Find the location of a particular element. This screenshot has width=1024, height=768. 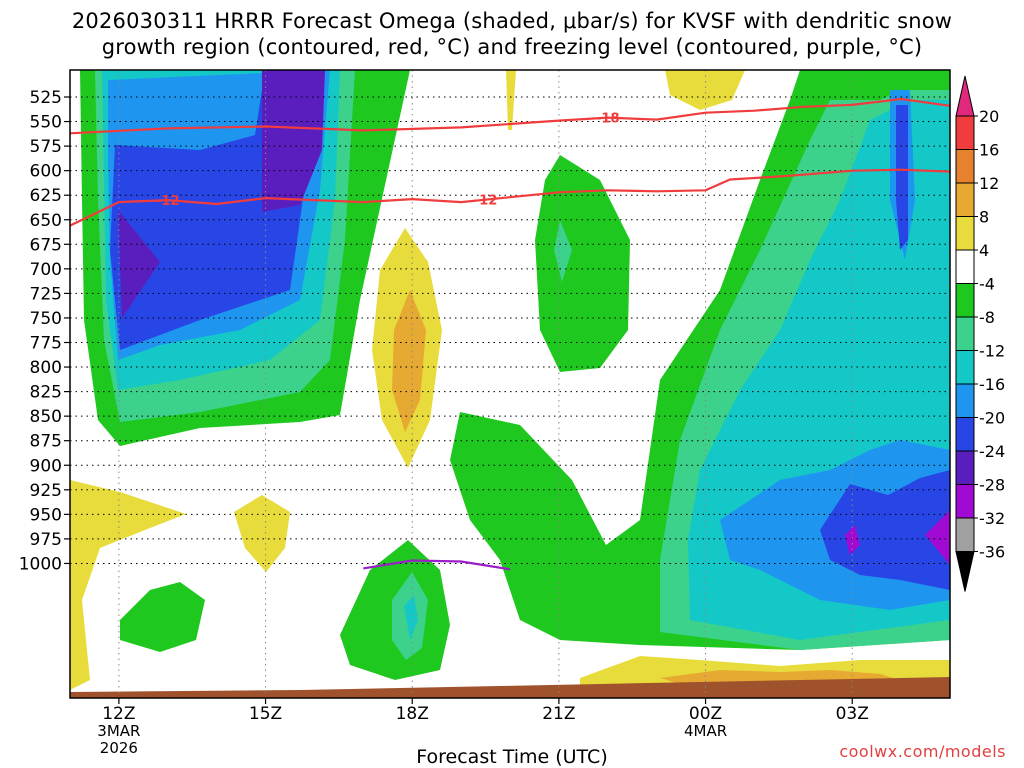

y-tick-label: 625 is located at coordinates (46, 196).